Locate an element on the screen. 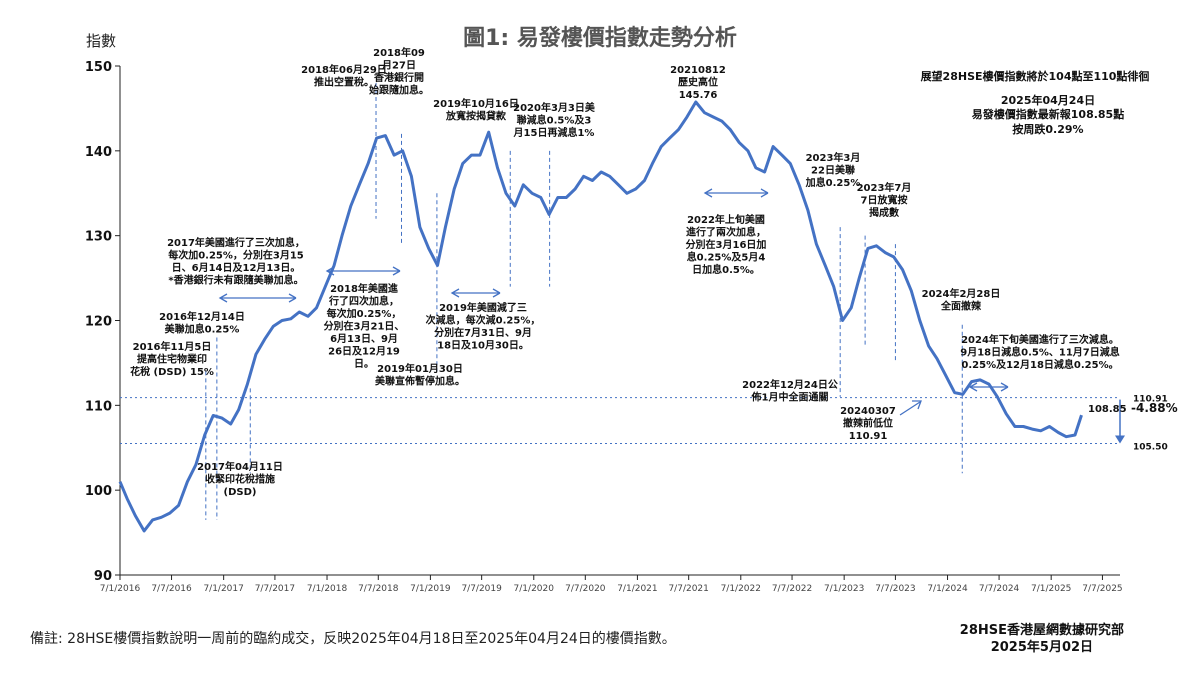  x-tick-label: 7/7/2025 is located at coordinates (1102, 589).